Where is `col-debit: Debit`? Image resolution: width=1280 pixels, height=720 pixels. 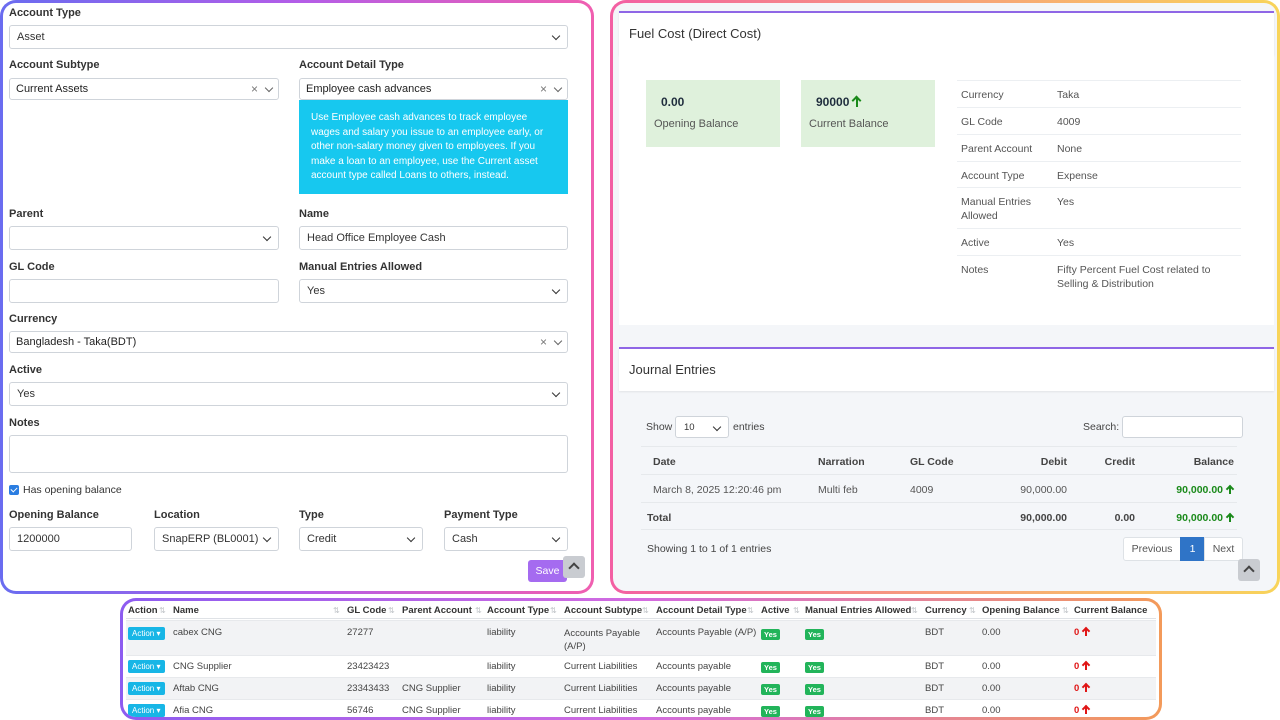
col-debit: Debit is located at coordinates (1053, 462).